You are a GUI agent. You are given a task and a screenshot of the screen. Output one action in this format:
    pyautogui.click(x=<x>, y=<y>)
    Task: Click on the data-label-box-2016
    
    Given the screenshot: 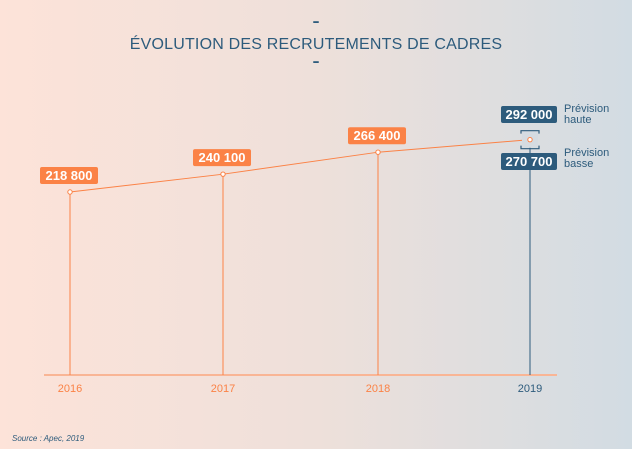 What is the action you would take?
    pyautogui.click(x=69, y=175)
    